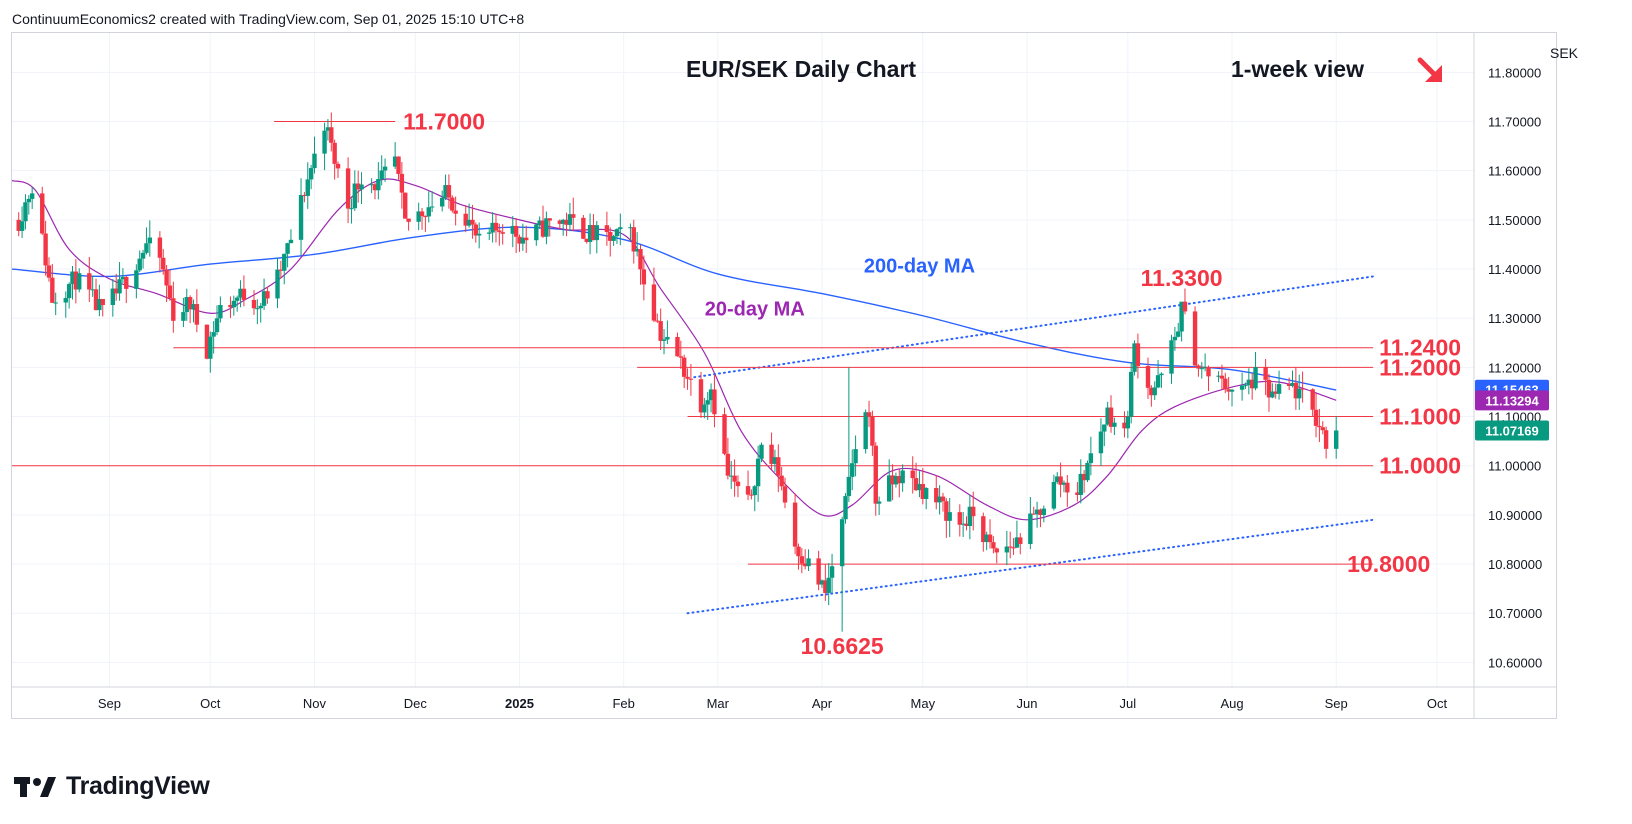 The width and height of the screenshot is (1632, 824). I want to click on y-tick-label: 11.40000, so click(1514, 269).